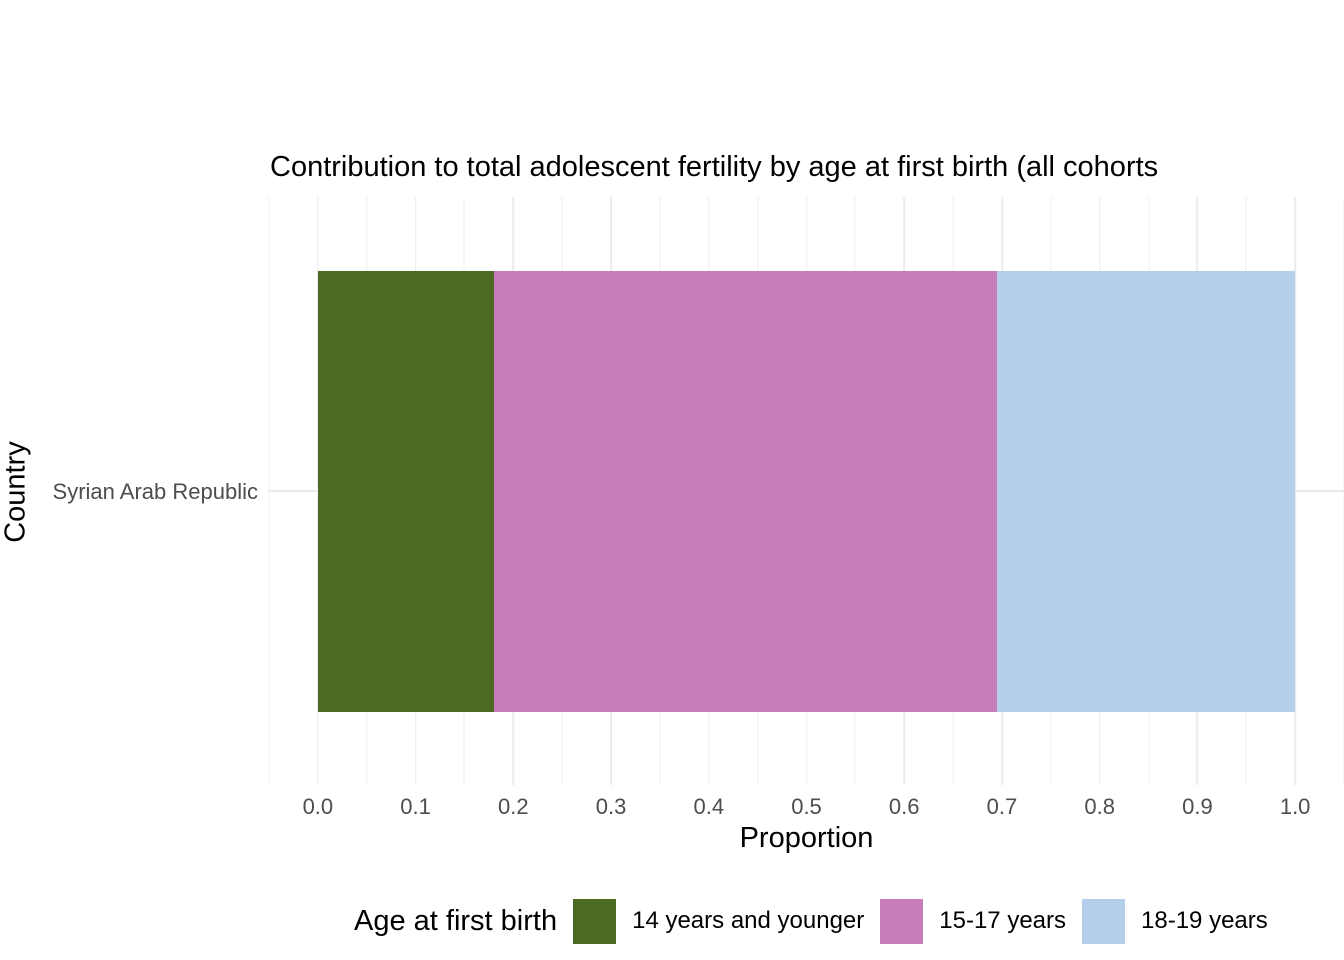 The image size is (1344, 960). What do you see at coordinates (1197, 806) in the screenshot?
I see `x-tick-label: 0.9` at bounding box center [1197, 806].